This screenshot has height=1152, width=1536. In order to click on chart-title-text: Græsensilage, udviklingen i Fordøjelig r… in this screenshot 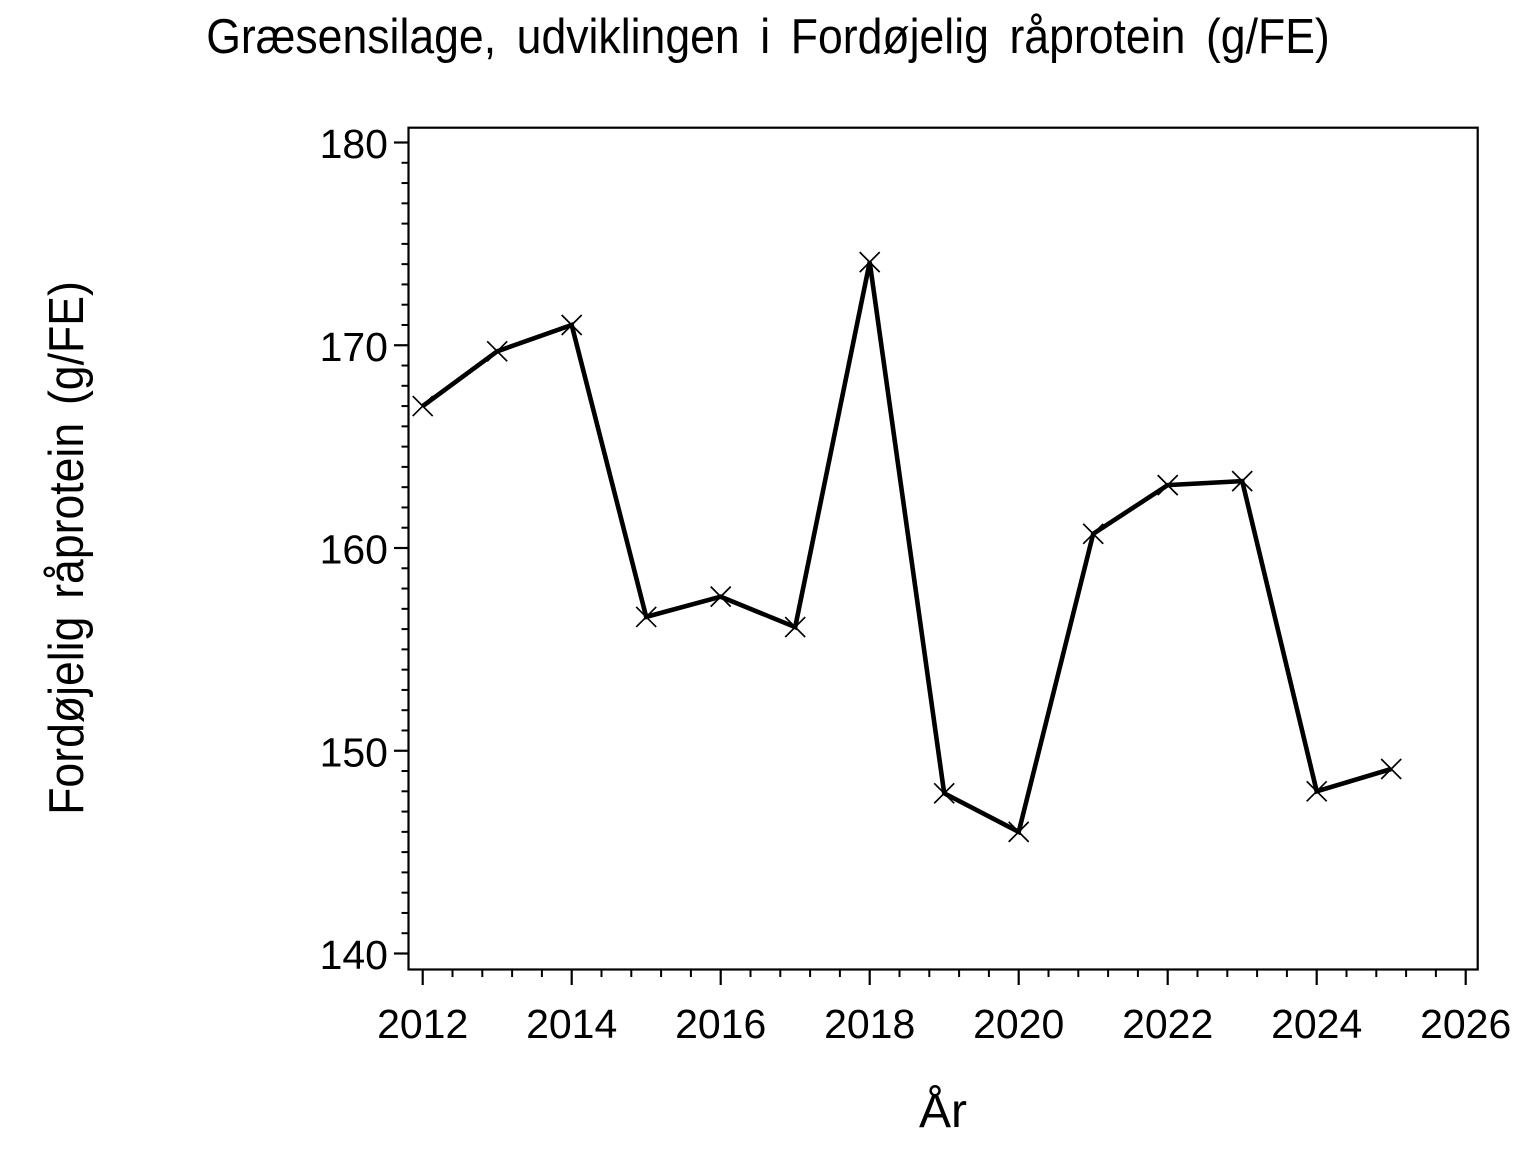, I will do `click(768, 36)`.